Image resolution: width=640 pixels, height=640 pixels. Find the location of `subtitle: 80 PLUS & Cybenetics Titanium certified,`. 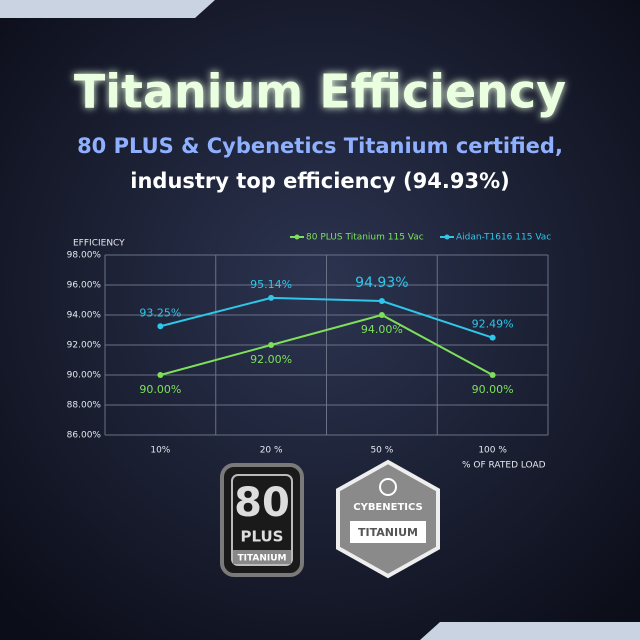

subtitle: 80 PLUS & Cybenetics Titanium certified, is located at coordinates (320, 146).